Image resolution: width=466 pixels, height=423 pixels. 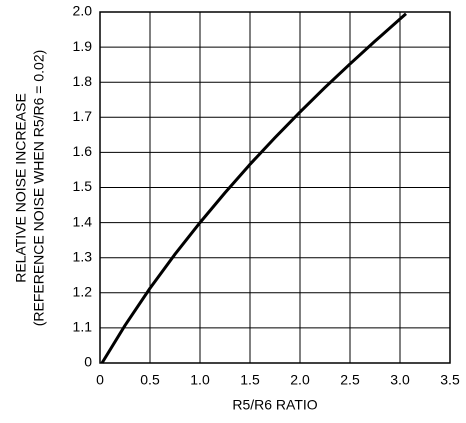 What do you see at coordinates (83, 327) in the screenshot?
I see `y-tick-label: 1.1` at bounding box center [83, 327].